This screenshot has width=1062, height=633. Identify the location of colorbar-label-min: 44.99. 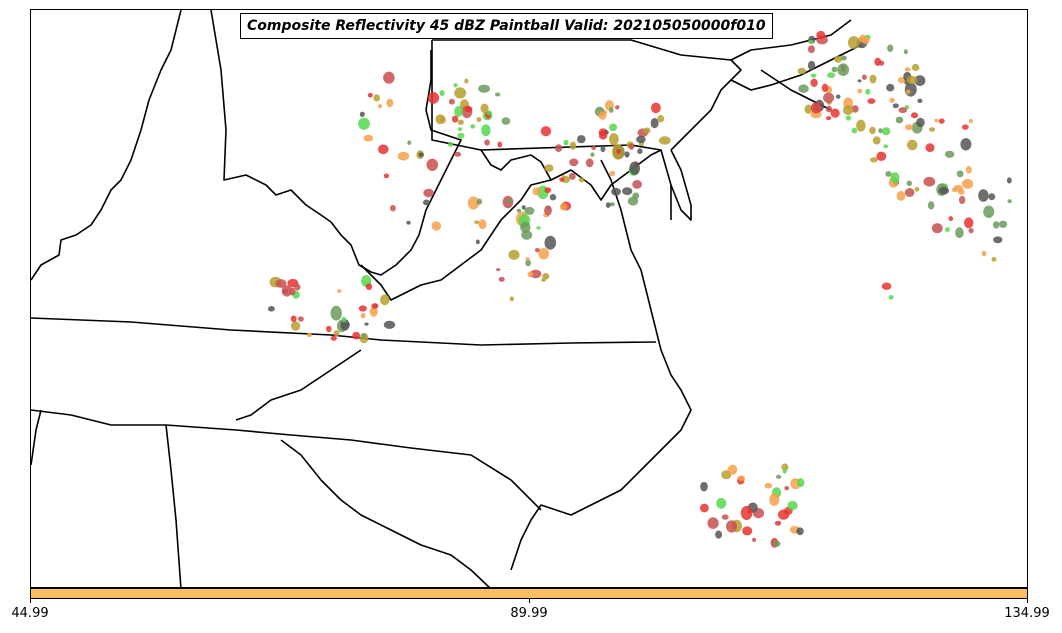
(30, 613).